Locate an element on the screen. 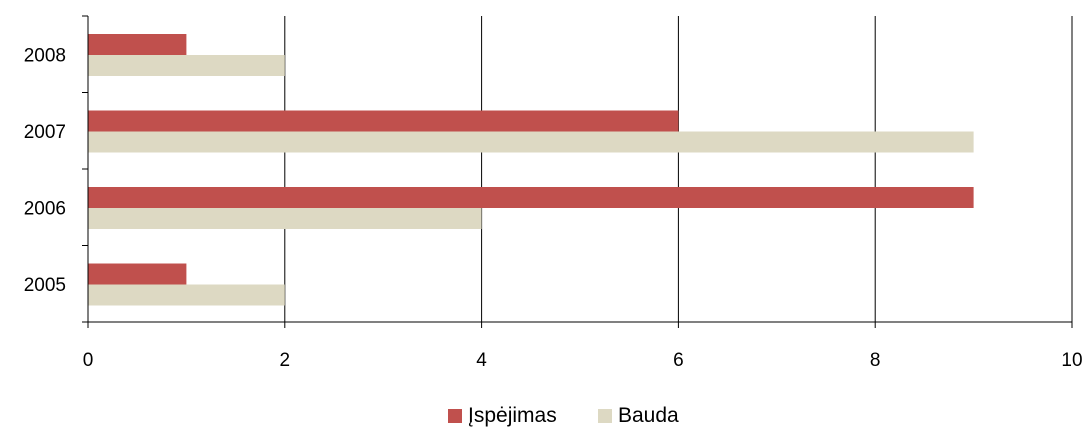 This screenshot has width=1091, height=440. x-tick-label: 8 is located at coordinates (875, 360).